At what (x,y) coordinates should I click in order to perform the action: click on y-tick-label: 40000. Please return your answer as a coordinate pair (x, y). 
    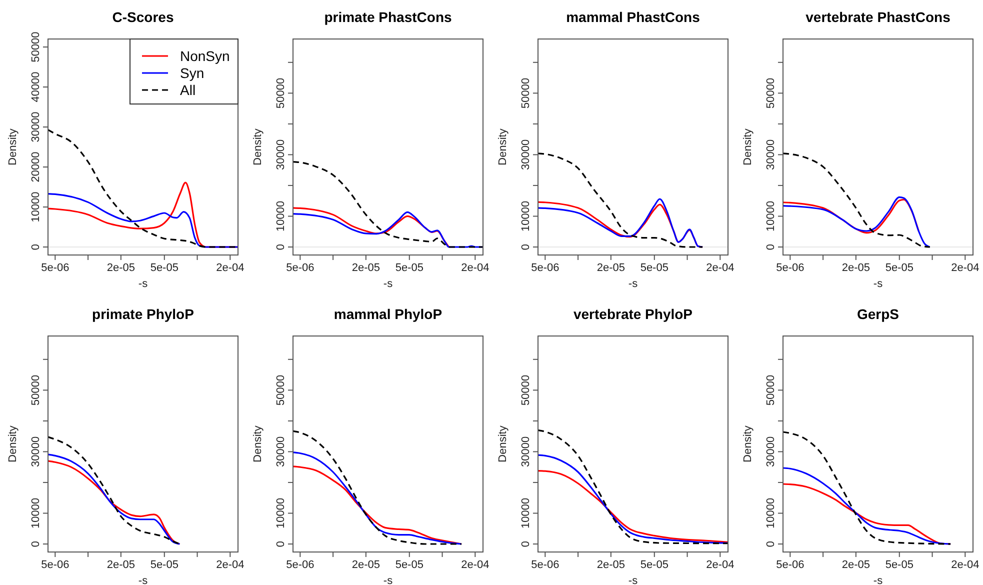
    Looking at the image, I should click on (36, 87).